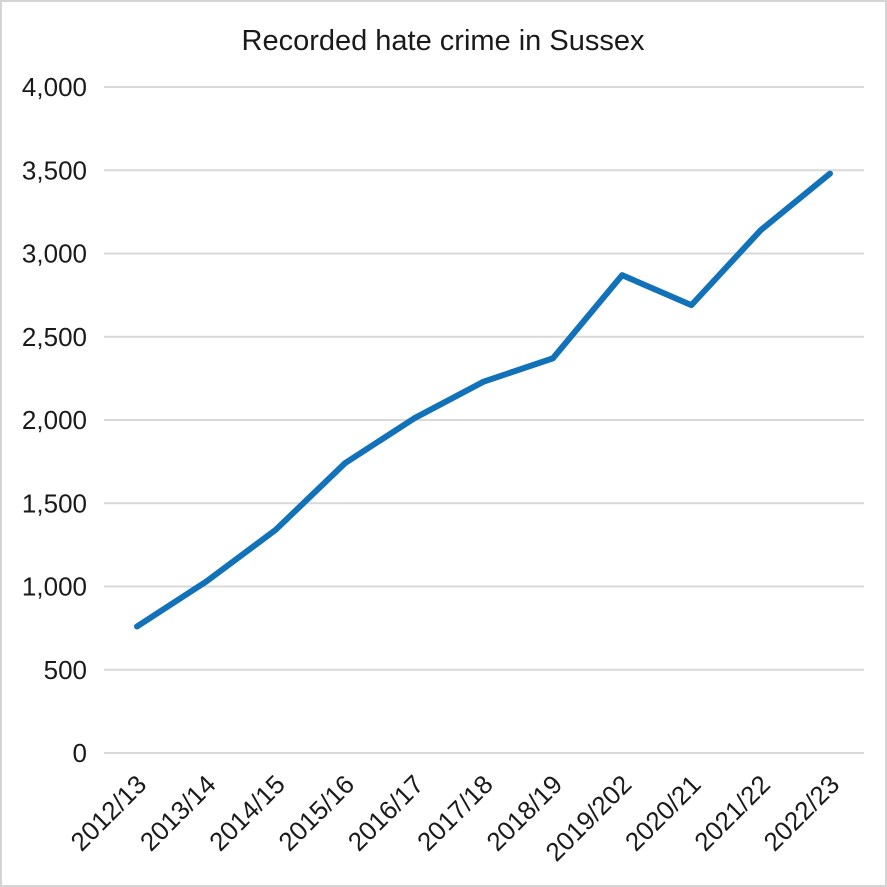  Describe the element at coordinates (109, 813) in the screenshot. I see `x-axis-tick-label: 2012/13` at that location.